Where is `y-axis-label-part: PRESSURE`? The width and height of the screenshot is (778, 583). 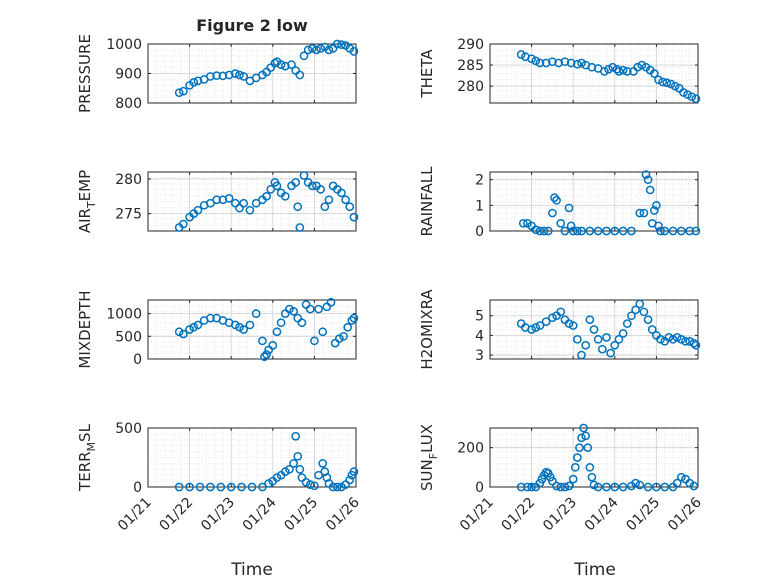 y-axis-label-part: PRESSURE is located at coordinates (85, 73).